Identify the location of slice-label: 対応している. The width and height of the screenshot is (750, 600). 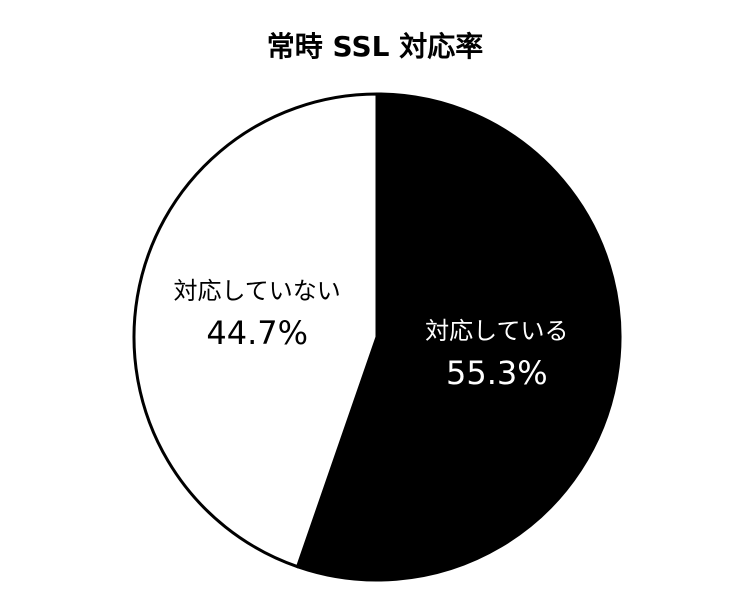
(496, 331).